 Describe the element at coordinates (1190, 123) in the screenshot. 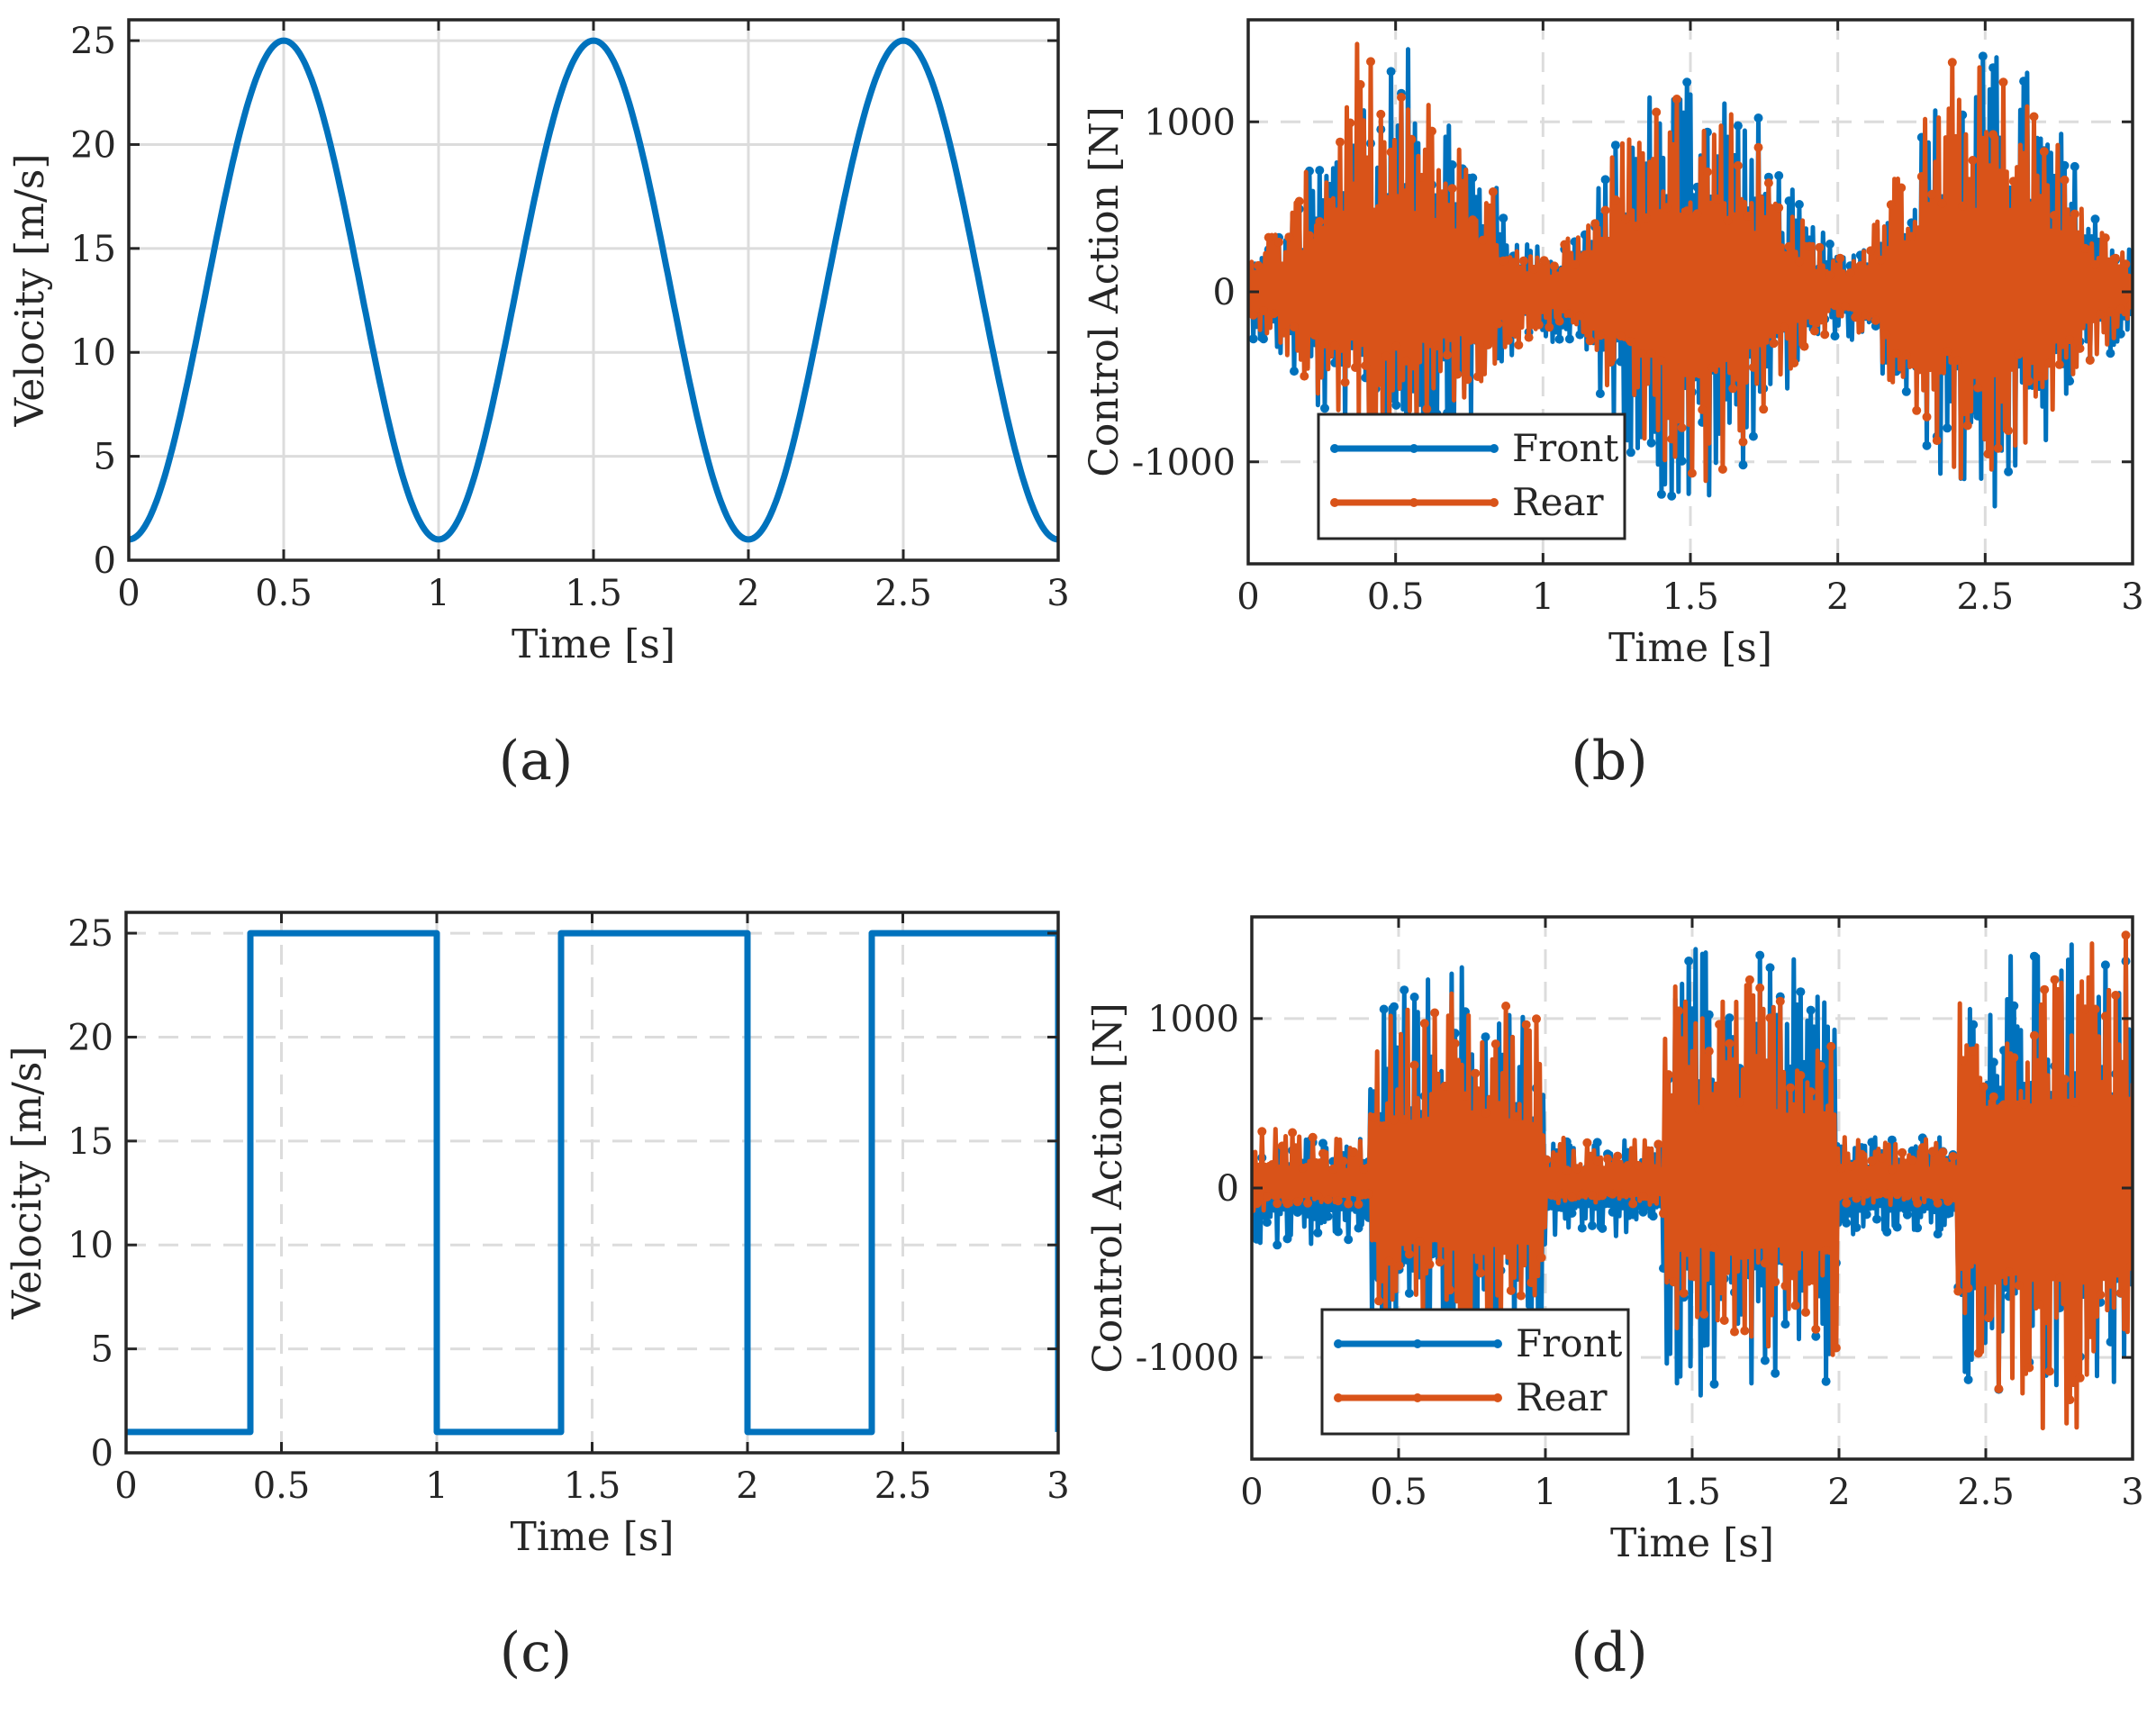

I see `y-tick-label: 1000` at that location.